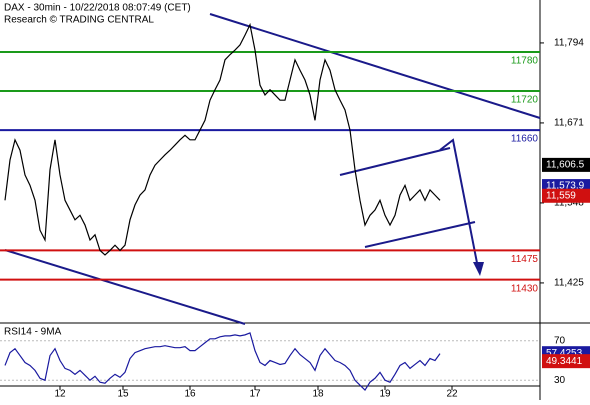  What do you see at coordinates (60, 394) in the screenshot?
I see `x-tick-label: 12` at bounding box center [60, 394].